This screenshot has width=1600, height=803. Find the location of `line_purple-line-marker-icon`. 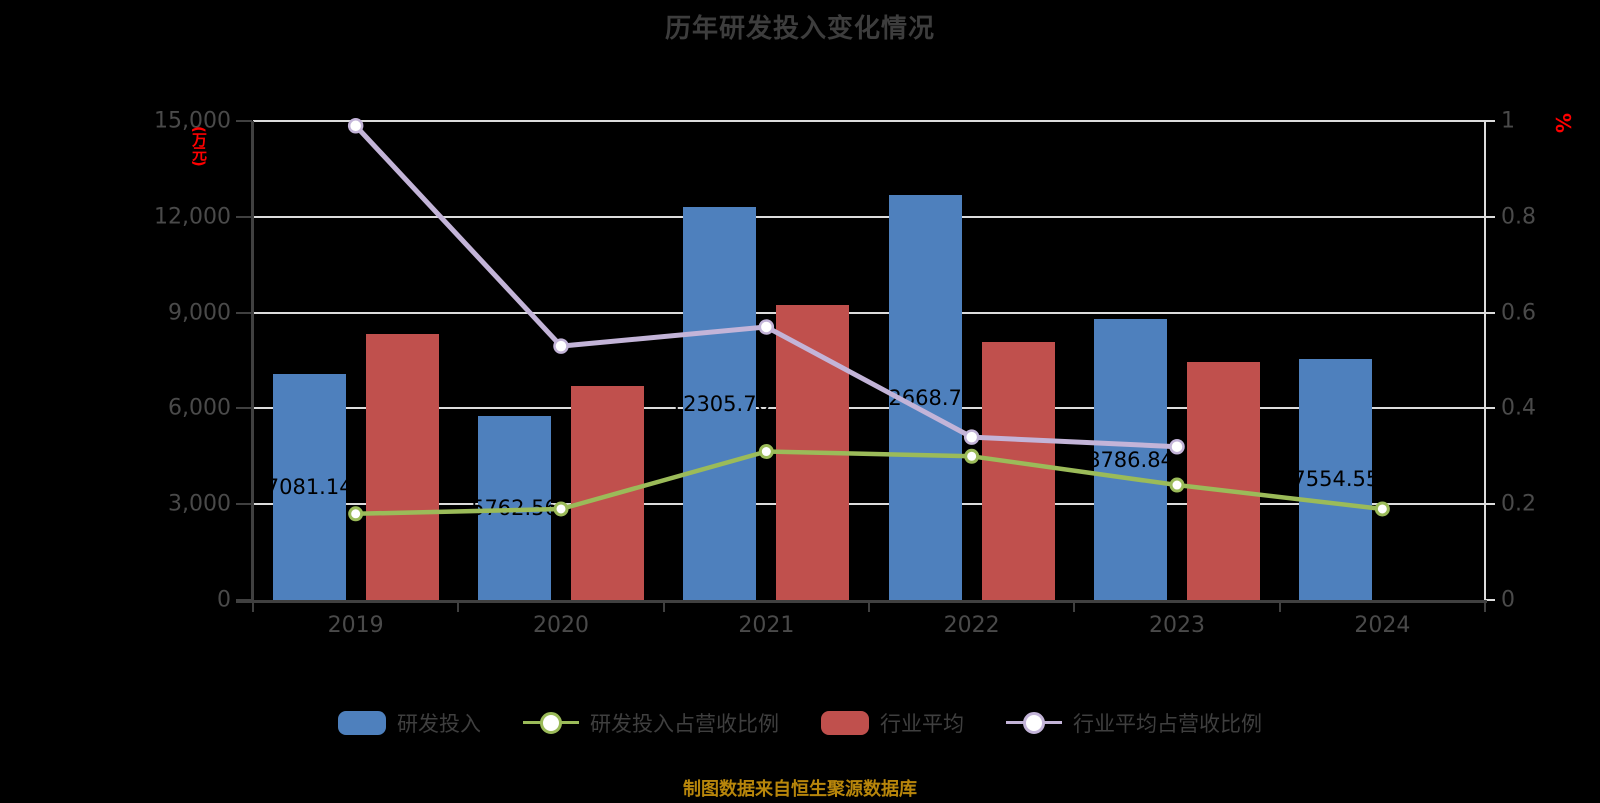

line_purple-line-marker-icon is located at coordinates (1034, 723).